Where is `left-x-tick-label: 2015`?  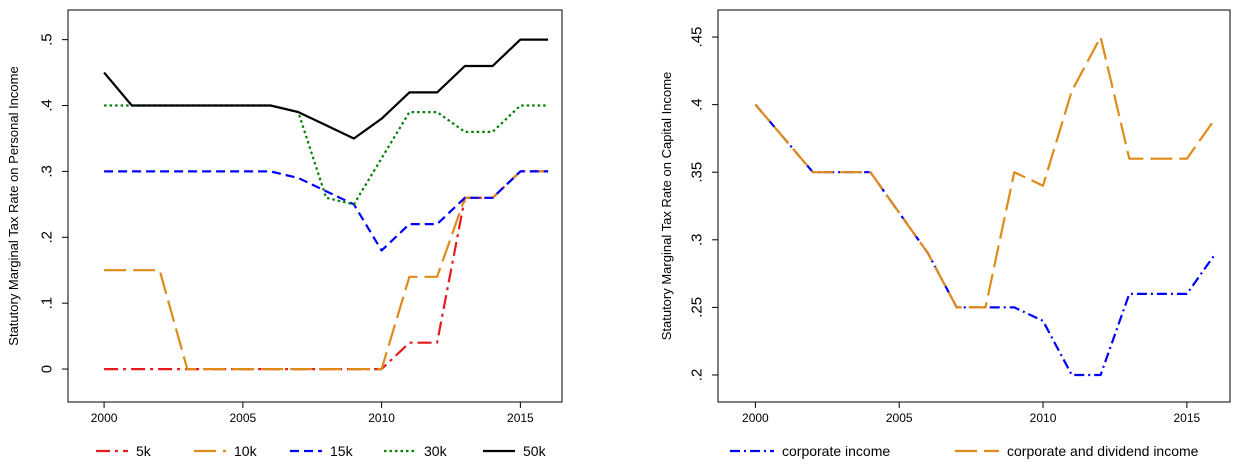
left-x-tick-label: 2015 is located at coordinates (520, 418).